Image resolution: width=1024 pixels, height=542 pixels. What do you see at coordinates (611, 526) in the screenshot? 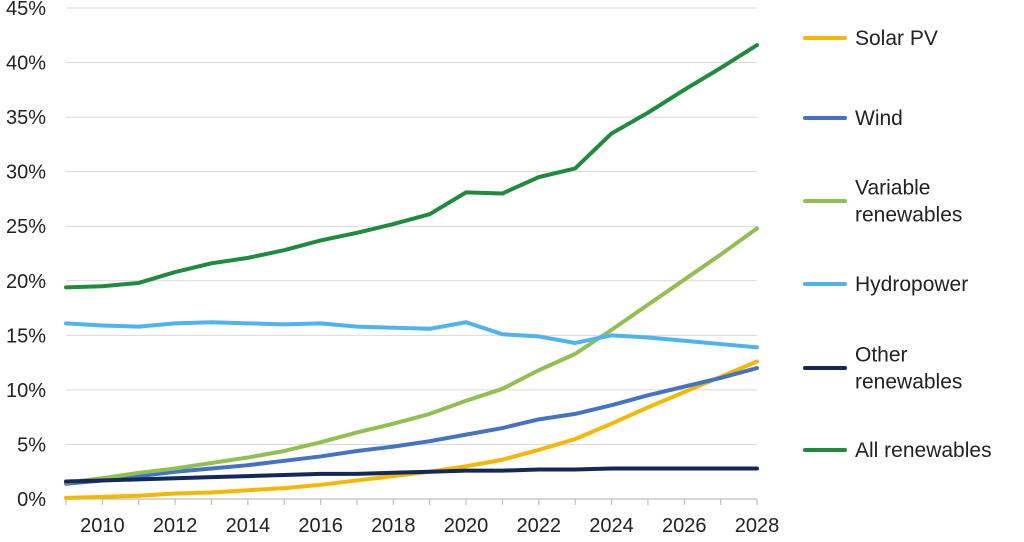
I see `x-tick-label: 2024` at bounding box center [611, 526].